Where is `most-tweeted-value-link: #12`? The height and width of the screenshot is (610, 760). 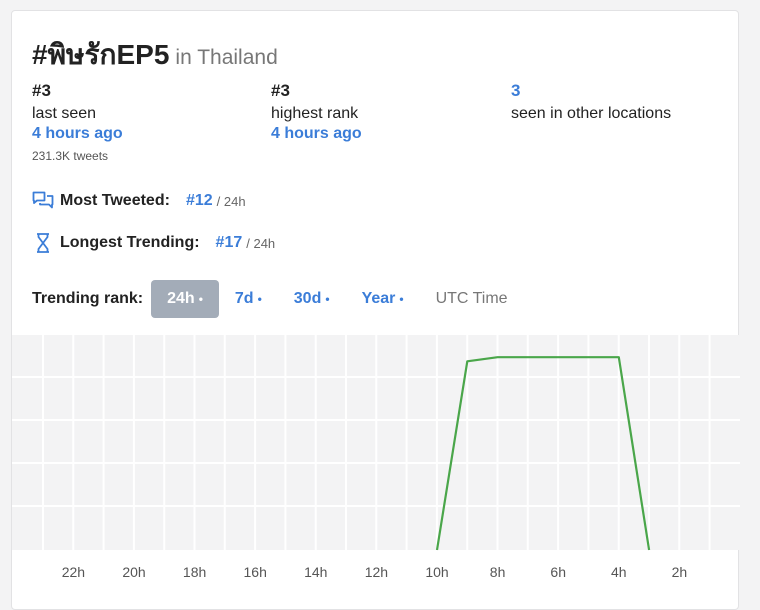 most-tweeted-value-link: #12 is located at coordinates (199, 200).